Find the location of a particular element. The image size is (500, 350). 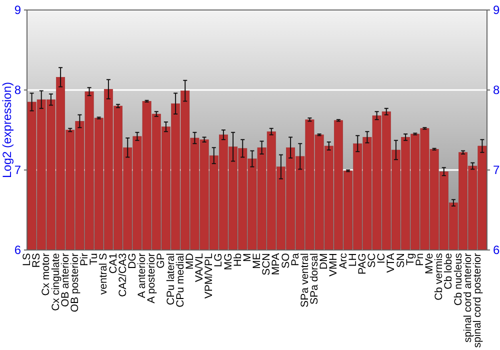

x-tick-label: RS is located at coordinates (36, 260).